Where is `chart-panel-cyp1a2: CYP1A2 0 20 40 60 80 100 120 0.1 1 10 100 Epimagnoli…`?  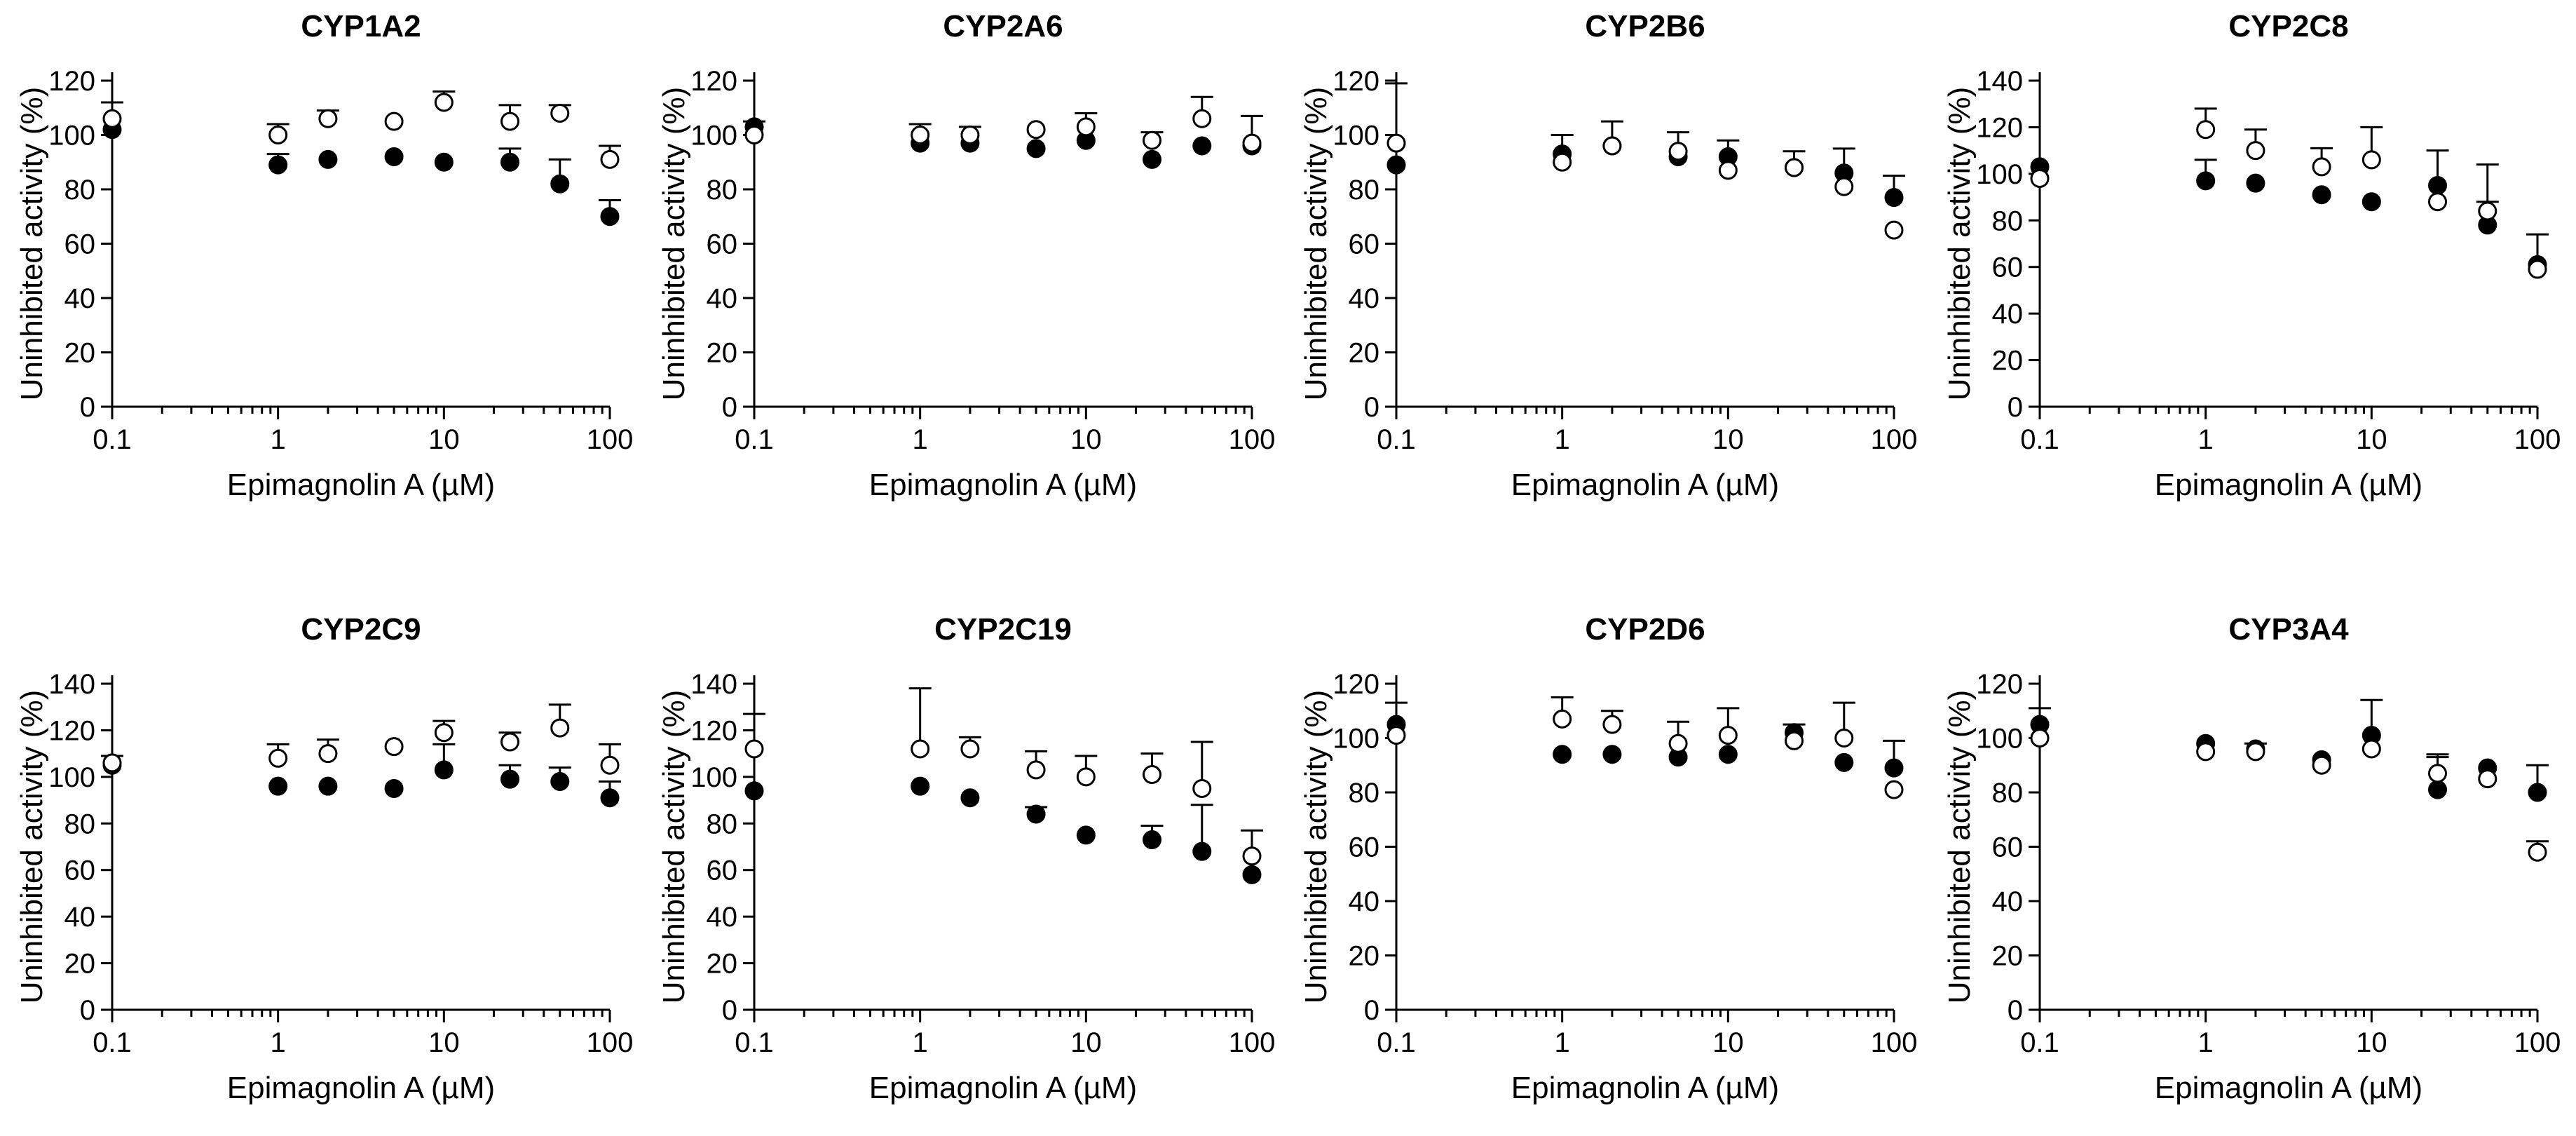 chart-panel-cyp1a2: CYP1A2 0 20 40 60 80 100 120 0.1 1 10 100 Epimagnoli… is located at coordinates (324, 256).